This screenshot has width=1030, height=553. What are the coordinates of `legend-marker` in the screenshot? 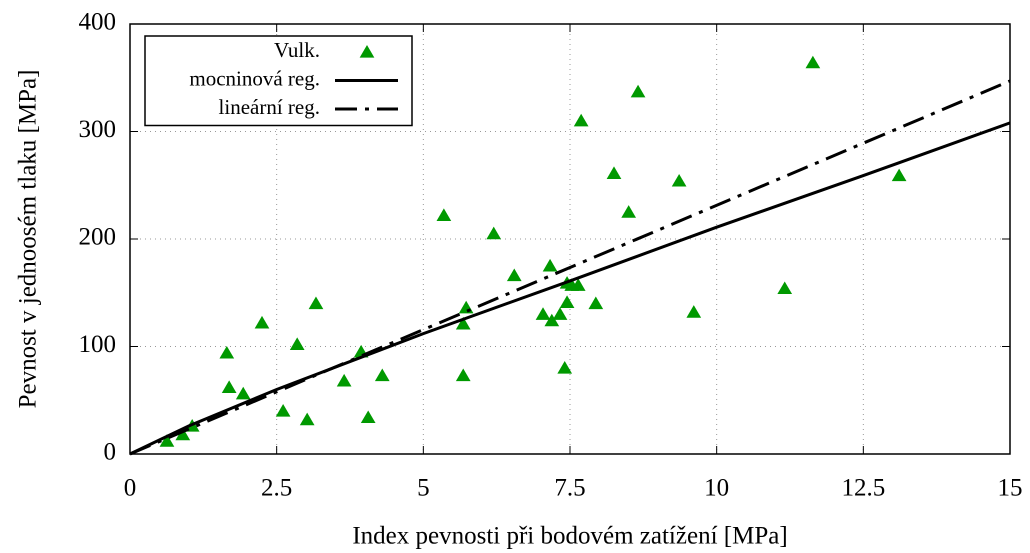 It's located at (367, 51).